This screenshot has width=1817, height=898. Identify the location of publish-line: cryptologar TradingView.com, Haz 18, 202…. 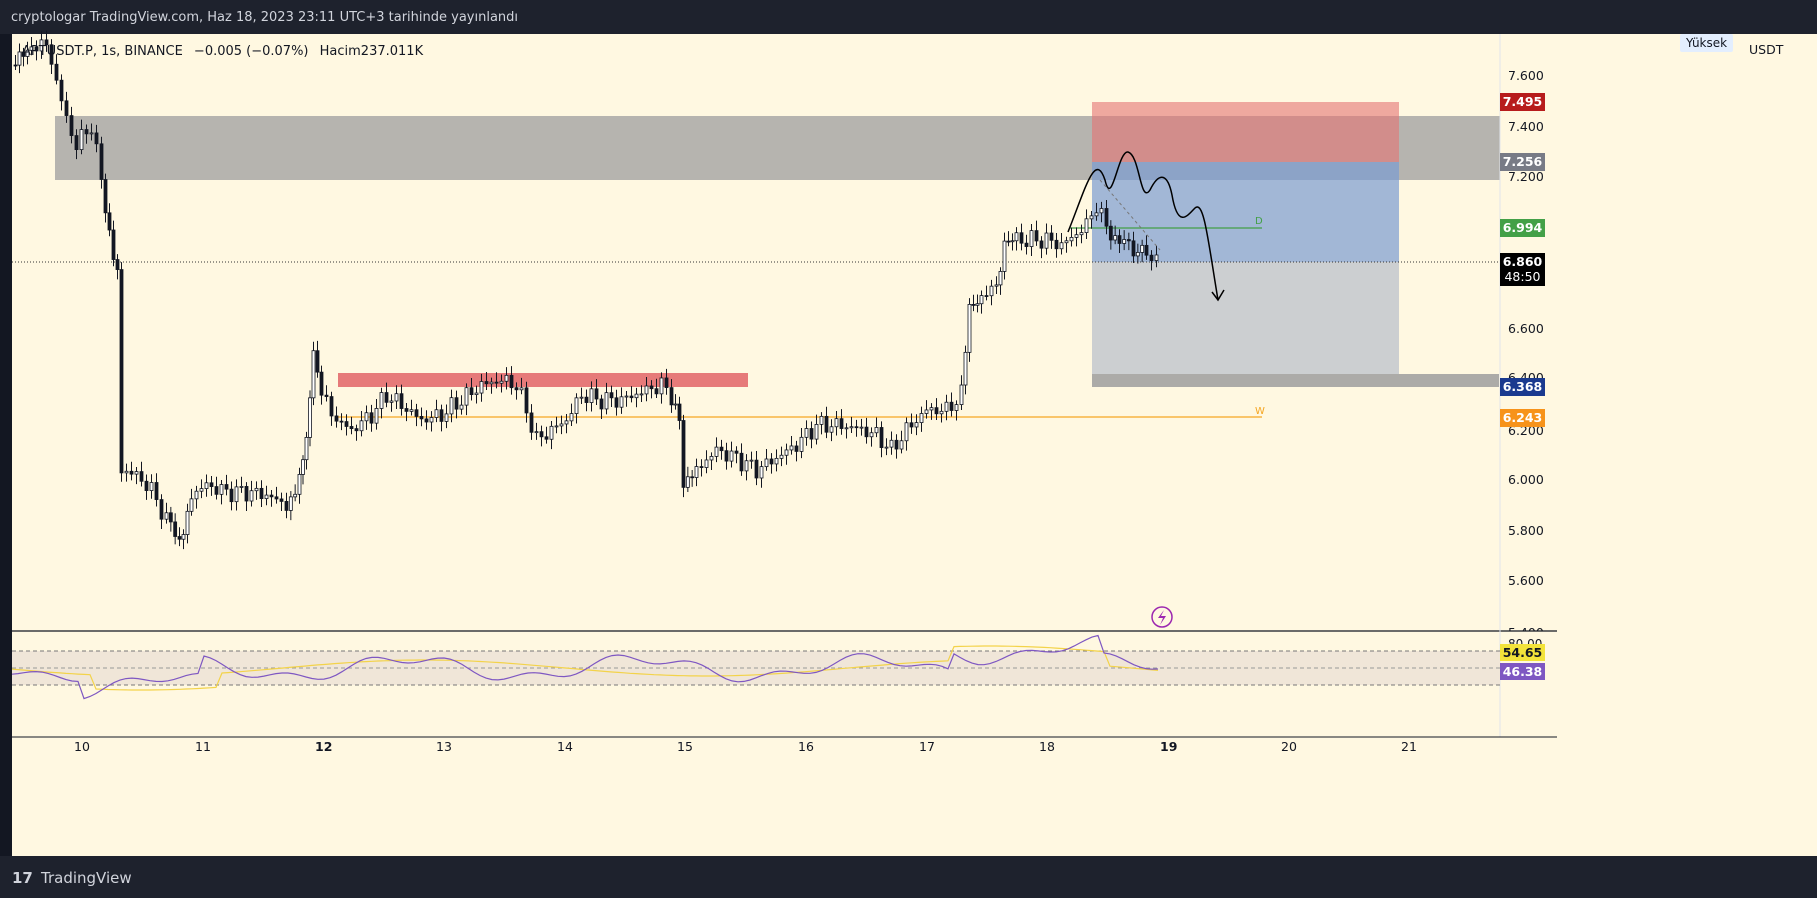
(265, 17).